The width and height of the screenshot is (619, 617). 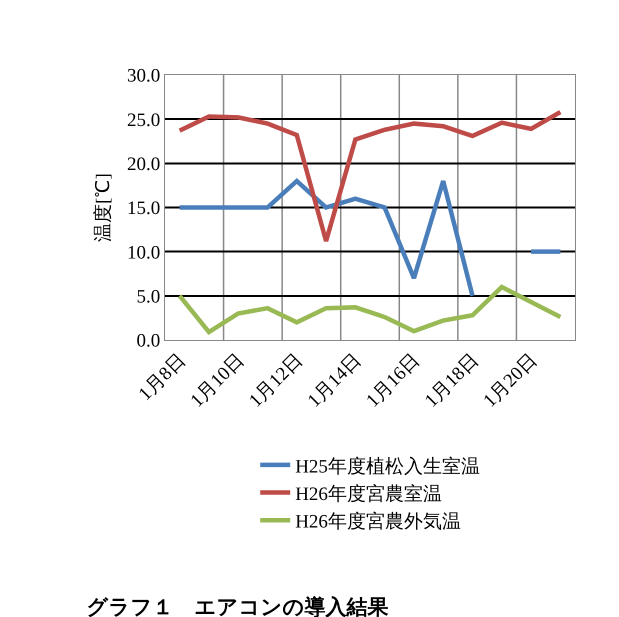 What do you see at coordinates (143, 209) in the screenshot?
I see `y-tick-label: 15.0` at bounding box center [143, 209].